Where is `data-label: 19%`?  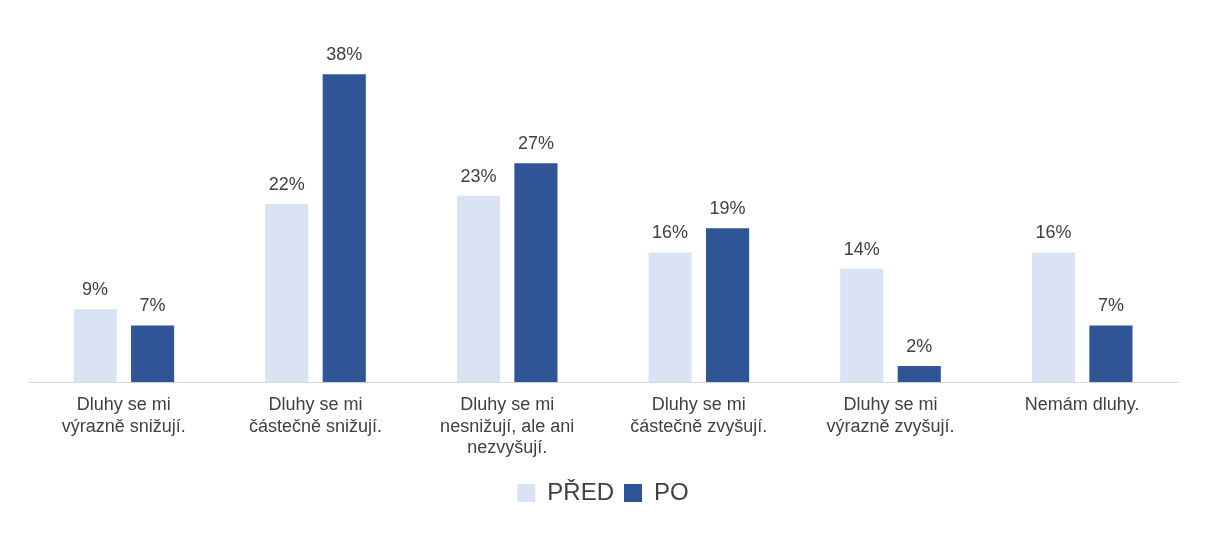
data-label: 19% is located at coordinates (727, 208).